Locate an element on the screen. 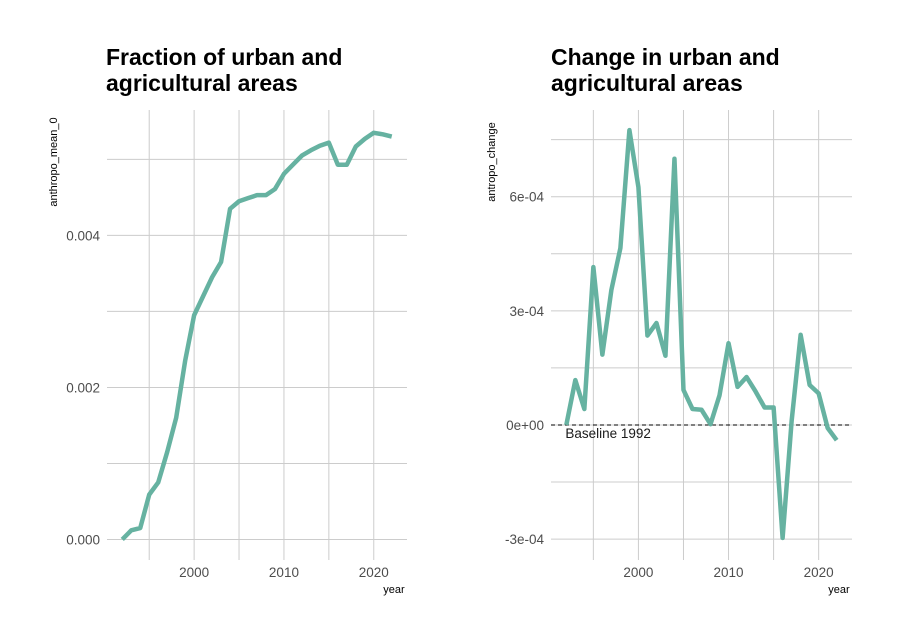  chart-title: Fraction of urban and agricultural areas is located at coordinates (224, 70).